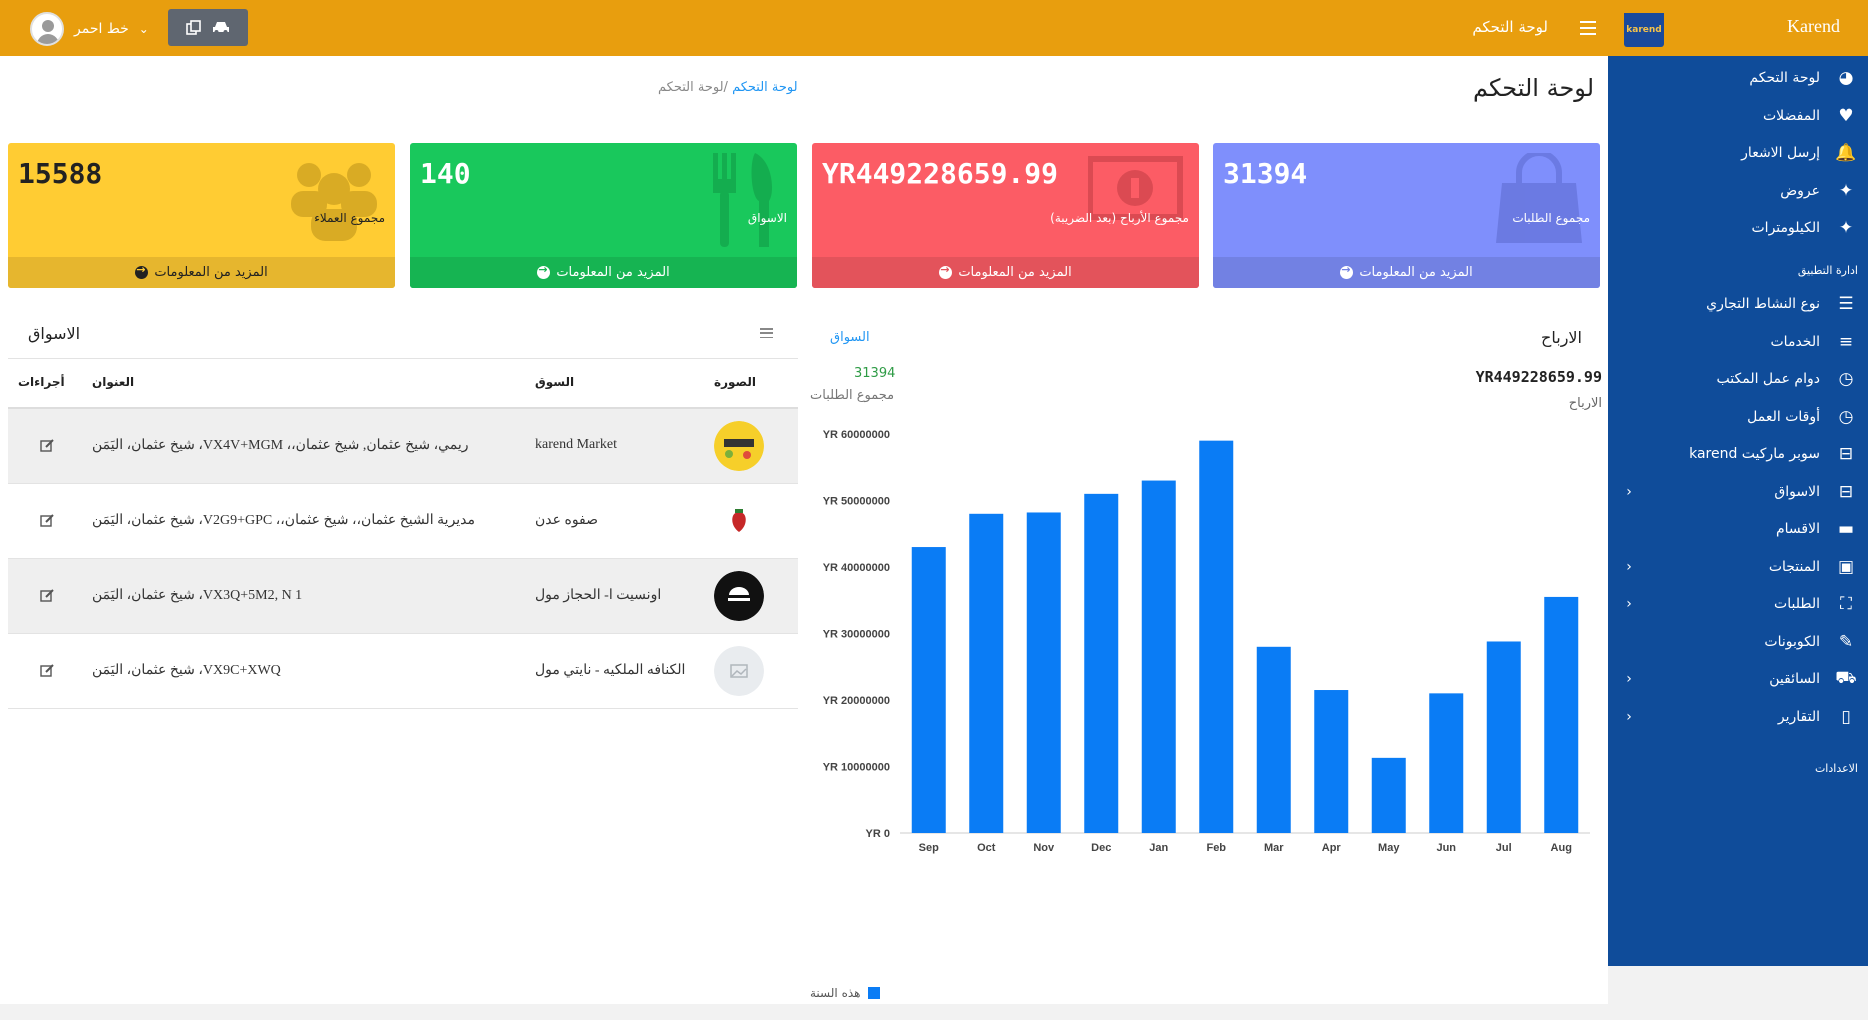 The width and height of the screenshot is (1868, 1020). What do you see at coordinates (1738, 153) in the screenshot?
I see `sidebar-item: 🔔 إرسل الاشعار` at bounding box center [1738, 153].